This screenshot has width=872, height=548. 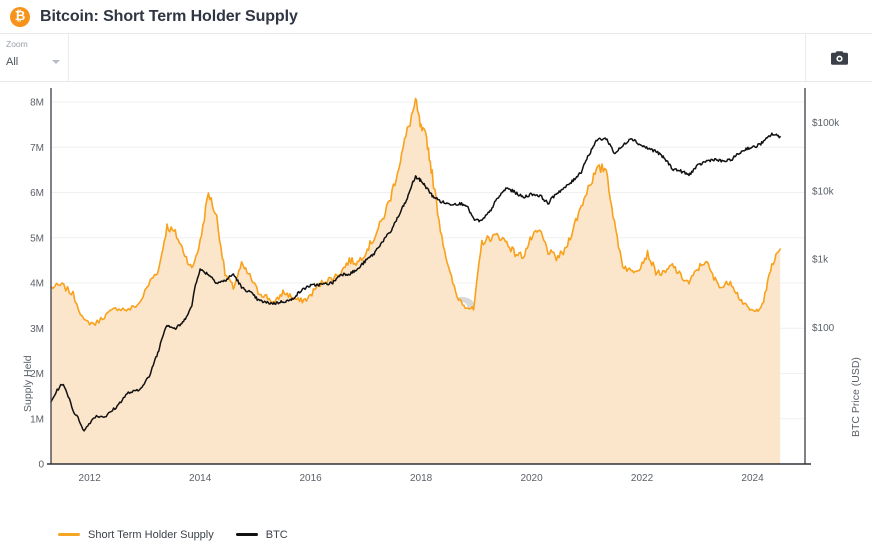 I want to click on y-tick-label: 1M, so click(x=37, y=419).